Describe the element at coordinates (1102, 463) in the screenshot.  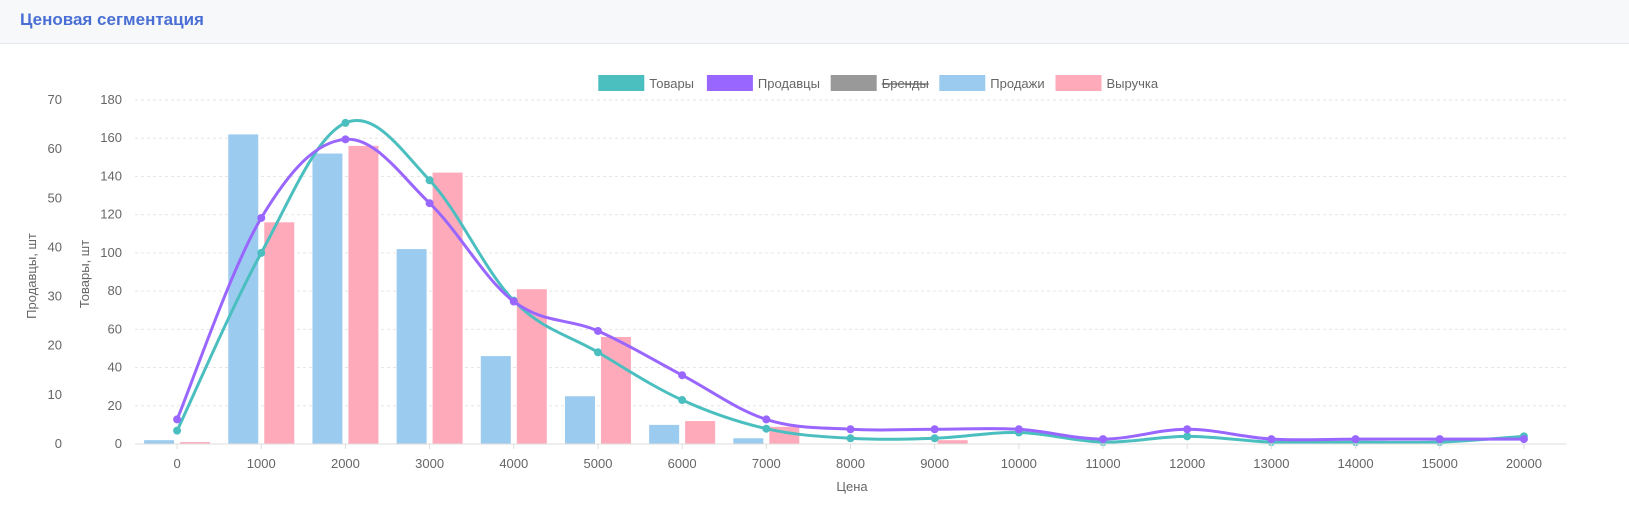
I see `x-tick-label: 11000` at that location.